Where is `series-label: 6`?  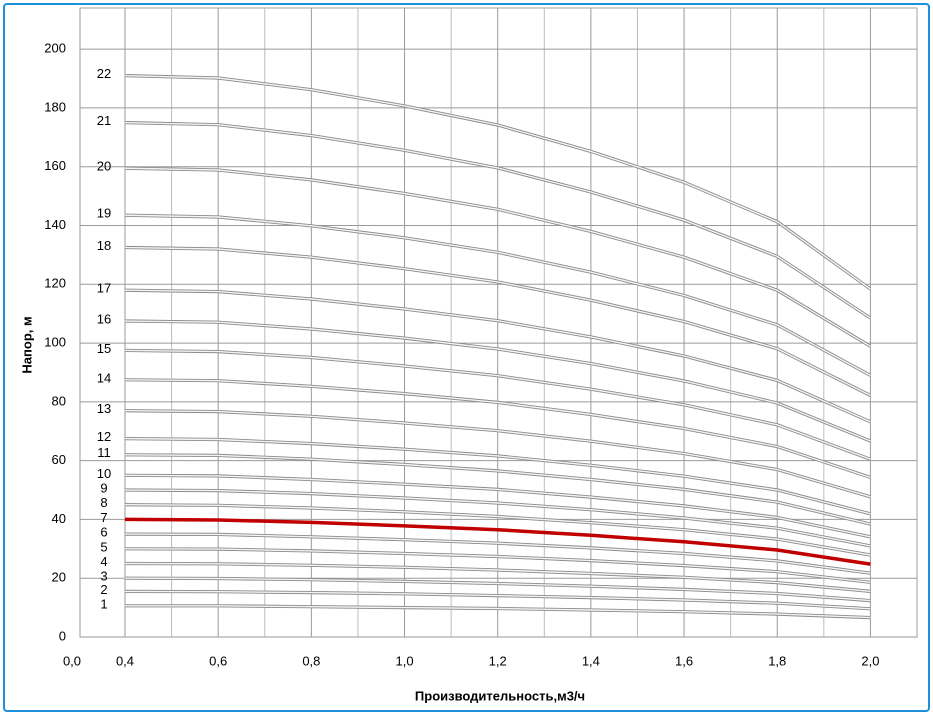 series-label: 6 is located at coordinates (103, 532).